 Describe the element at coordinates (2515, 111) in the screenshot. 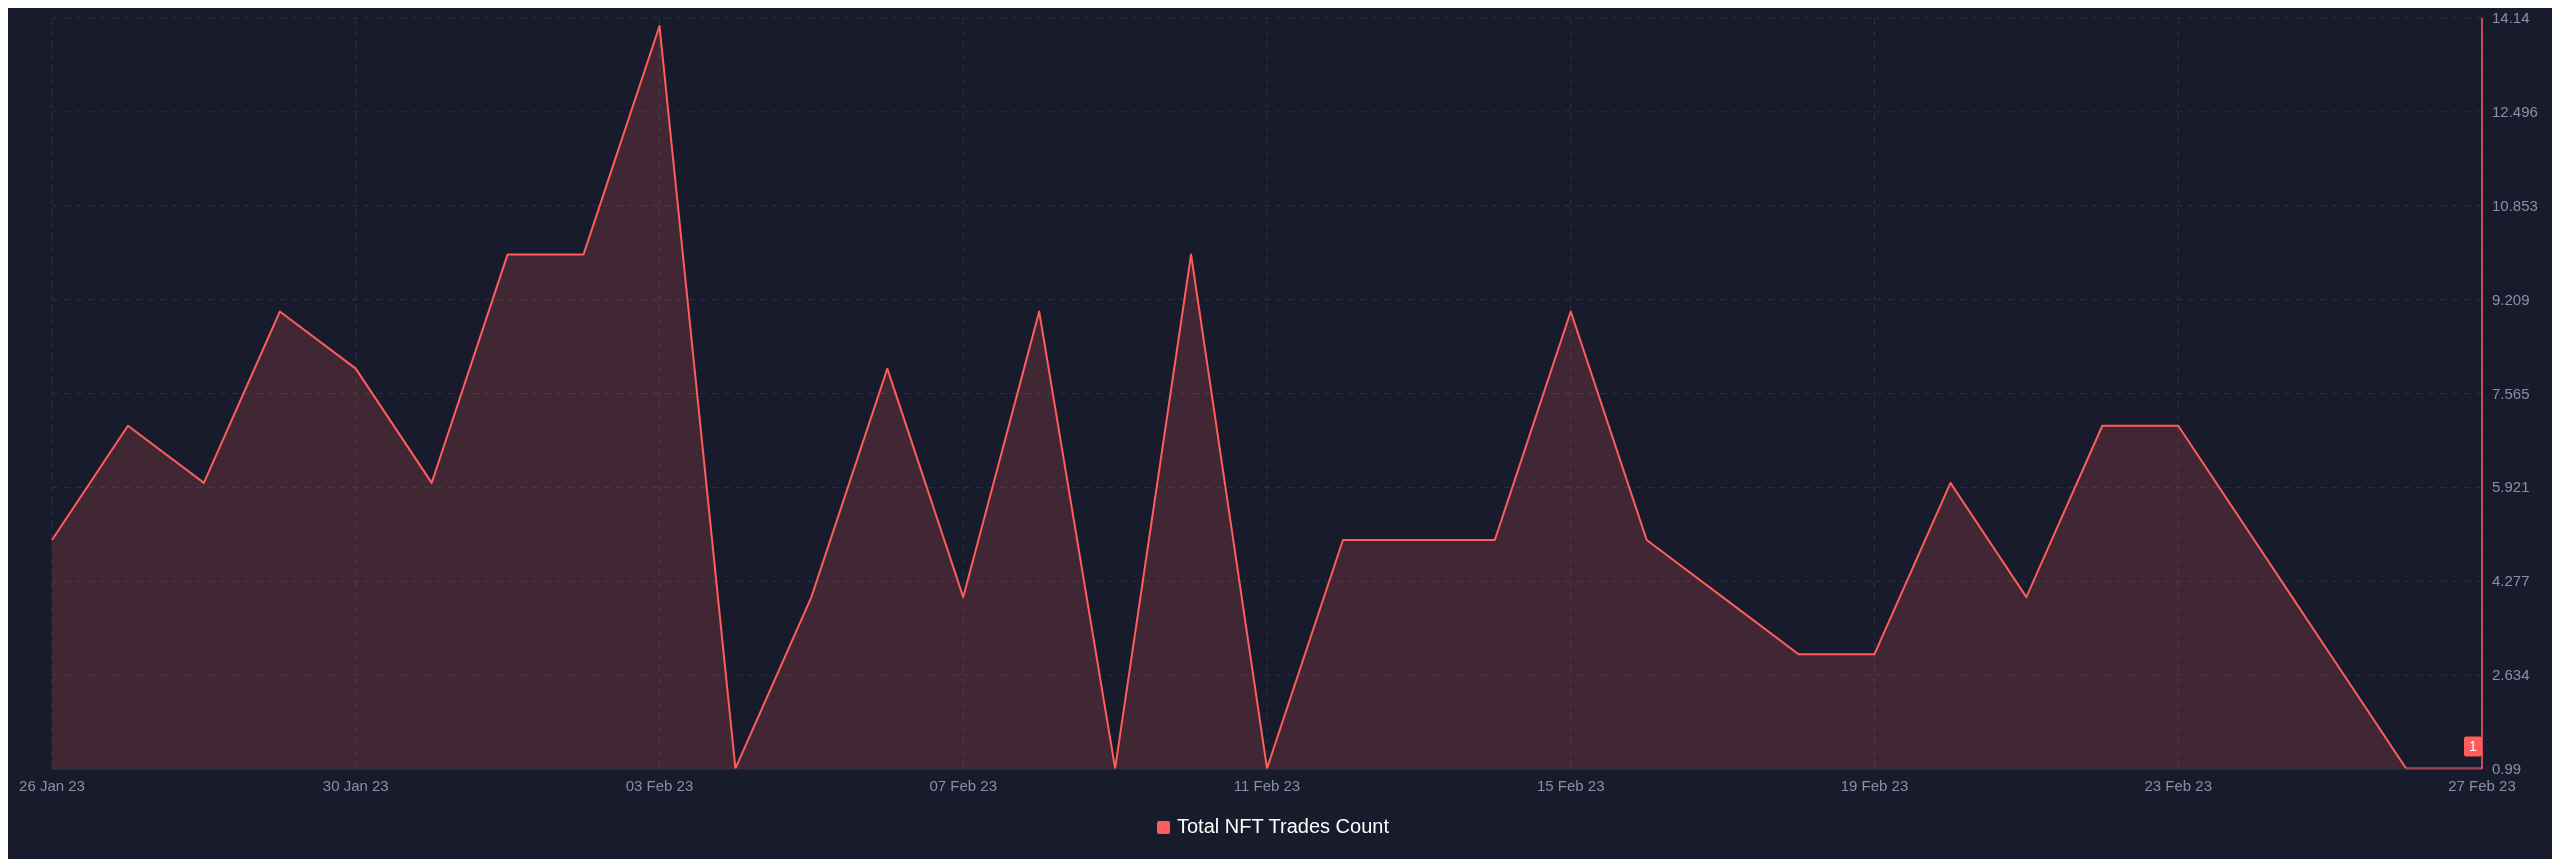

I see `y-tick-label: 12.496` at that location.